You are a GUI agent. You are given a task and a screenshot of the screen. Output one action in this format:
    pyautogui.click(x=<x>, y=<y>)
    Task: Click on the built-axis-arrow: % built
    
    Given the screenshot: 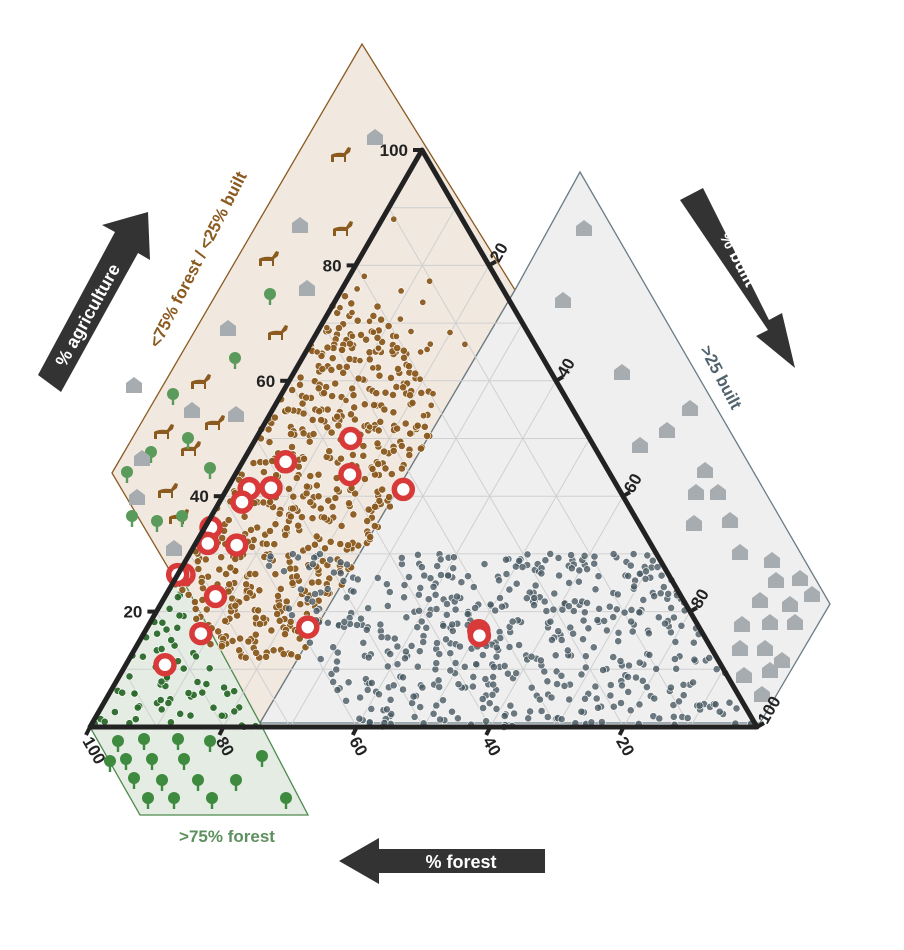 What is the action you would take?
    pyautogui.click(x=737, y=278)
    